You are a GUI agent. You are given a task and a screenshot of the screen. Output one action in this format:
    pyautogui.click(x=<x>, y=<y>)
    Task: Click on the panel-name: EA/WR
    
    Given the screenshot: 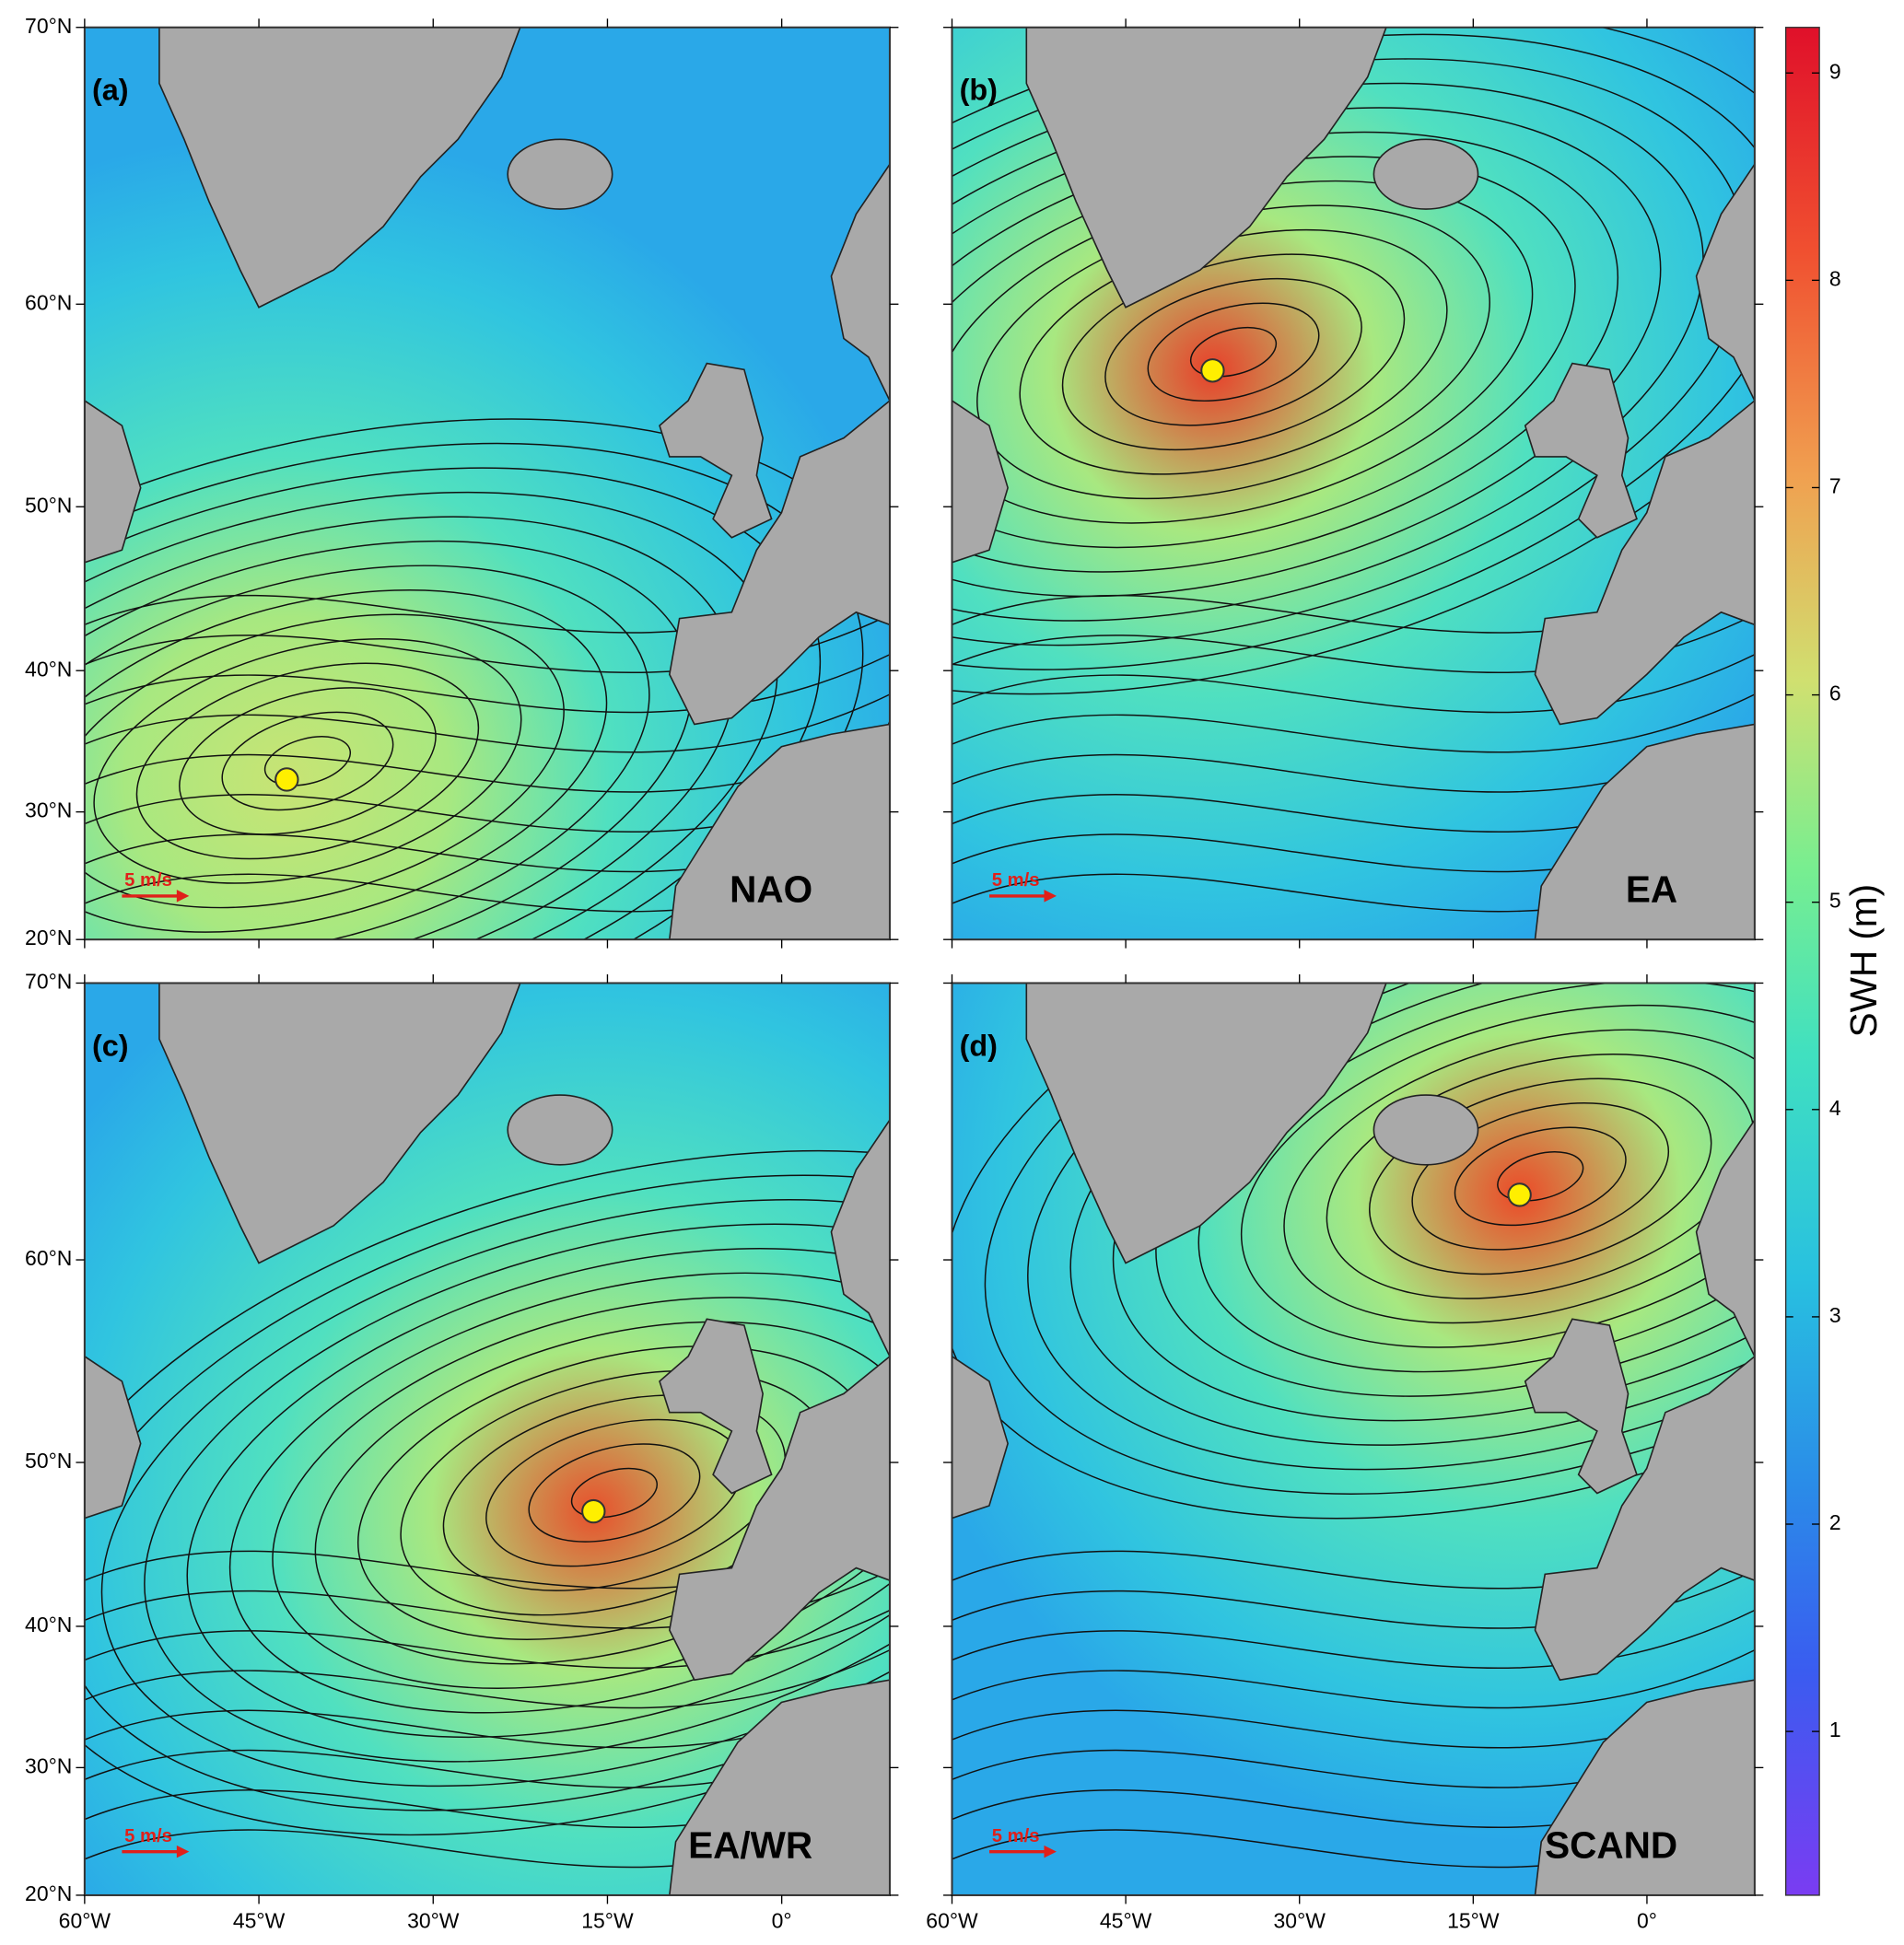 What is the action you would take?
    pyautogui.click(x=750, y=1844)
    